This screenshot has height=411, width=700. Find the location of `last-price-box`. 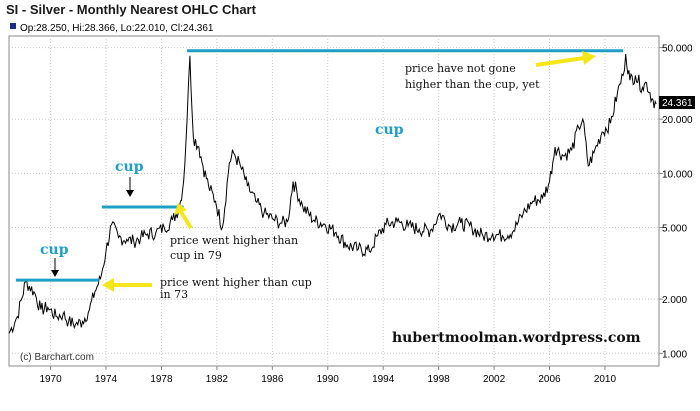

last-price-box is located at coordinates (677, 102).